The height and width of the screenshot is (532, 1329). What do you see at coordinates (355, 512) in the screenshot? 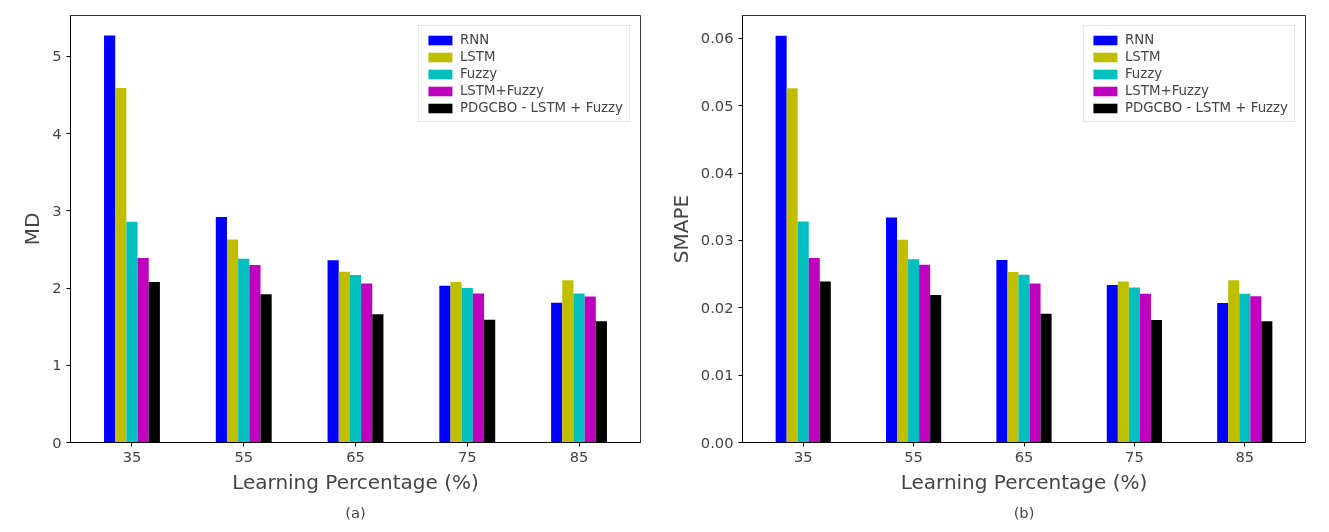
I see `text: (a)` at bounding box center [355, 512].